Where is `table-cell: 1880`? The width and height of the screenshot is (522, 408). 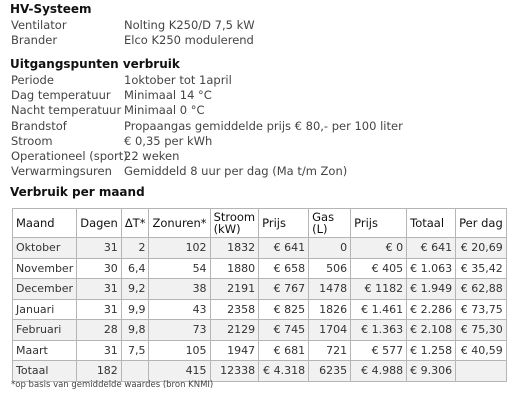
table-cell: 1880 is located at coordinates (234, 268).